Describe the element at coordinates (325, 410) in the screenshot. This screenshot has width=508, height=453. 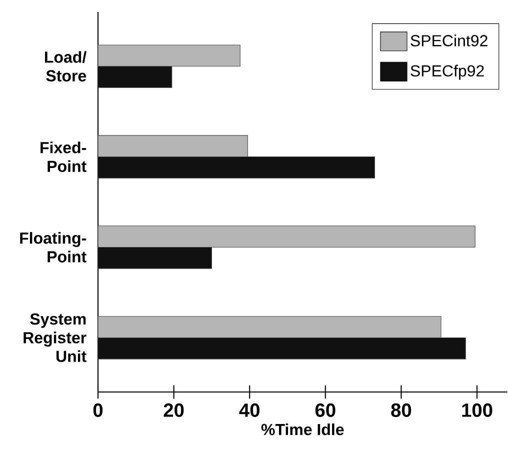
I see `x-tick-label: 60` at that location.